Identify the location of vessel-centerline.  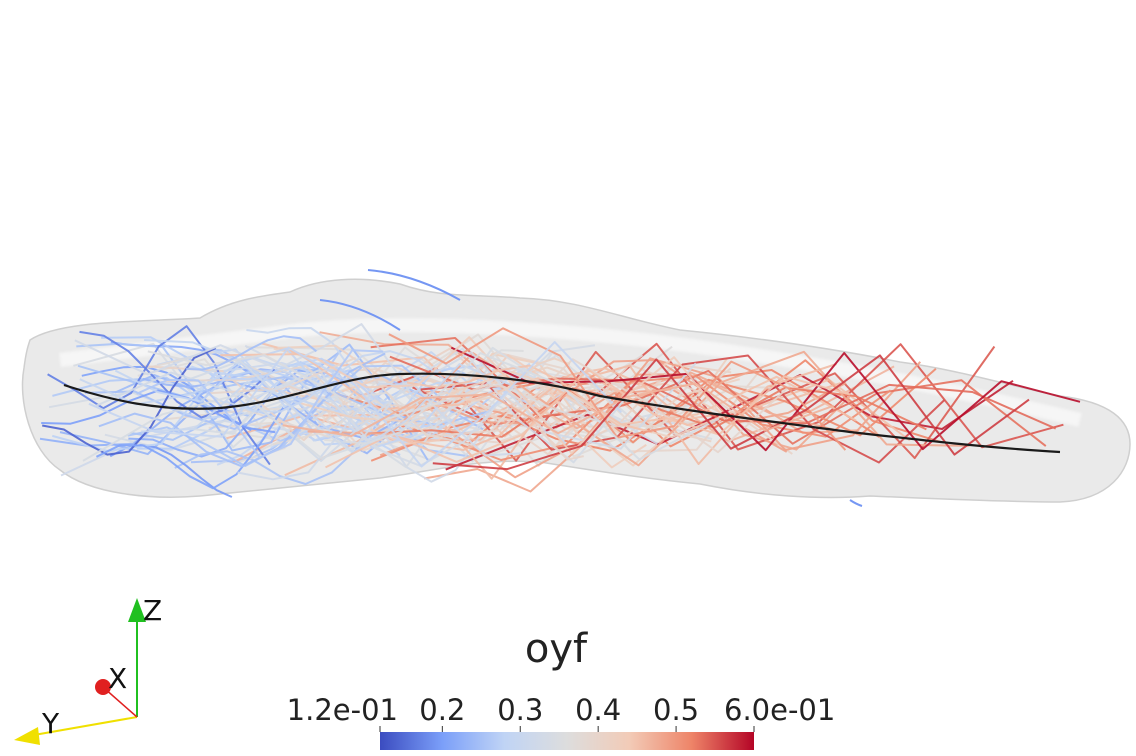
(562, 413).